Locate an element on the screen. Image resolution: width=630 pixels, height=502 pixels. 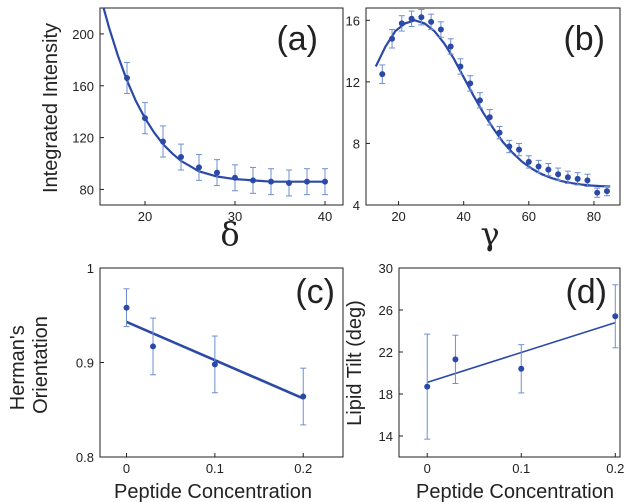
x-tick-label: 20 is located at coordinates (398, 216).